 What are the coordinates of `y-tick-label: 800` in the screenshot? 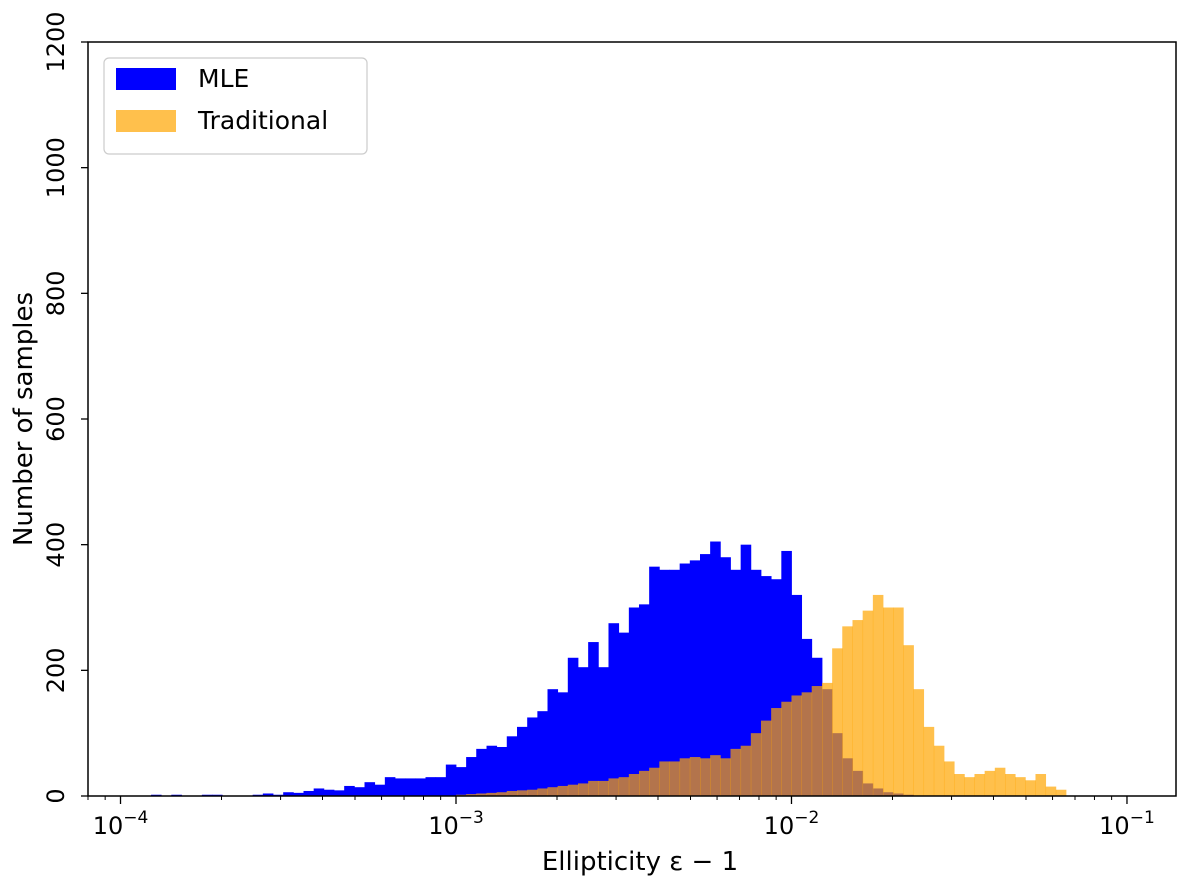 It's located at (56, 293).